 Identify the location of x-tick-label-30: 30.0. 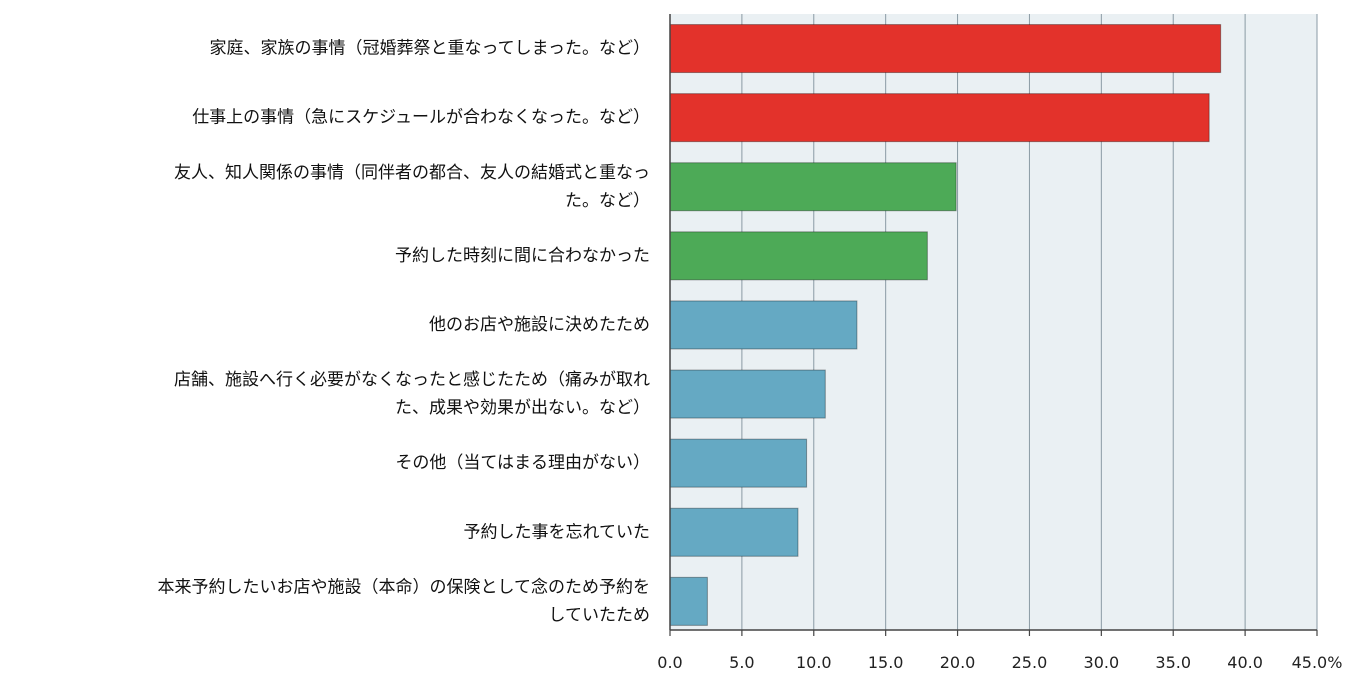
(1102, 662).